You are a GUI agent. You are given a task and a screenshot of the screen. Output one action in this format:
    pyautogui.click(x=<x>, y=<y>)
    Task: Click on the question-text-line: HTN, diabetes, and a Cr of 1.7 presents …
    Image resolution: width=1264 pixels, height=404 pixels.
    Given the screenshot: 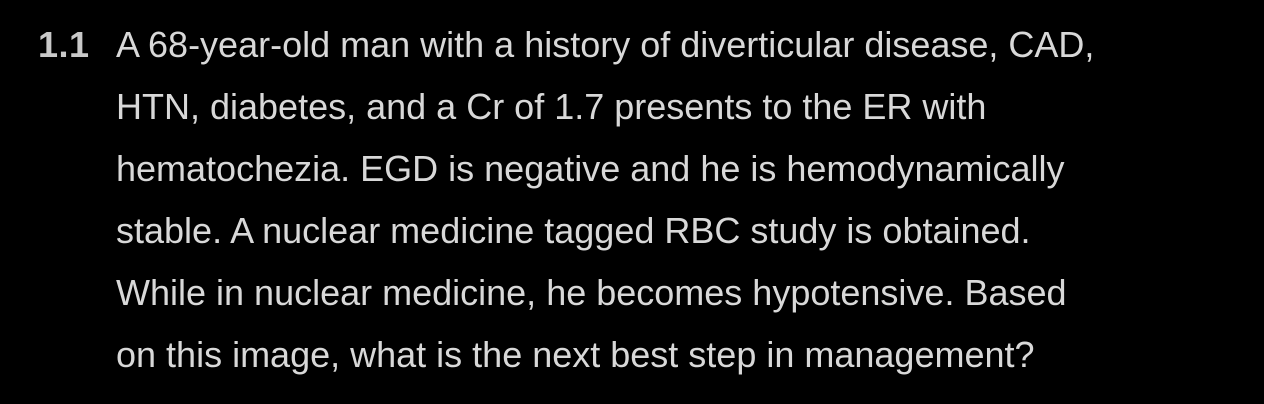 What is the action you would take?
    pyautogui.click(x=551, y=106)
    